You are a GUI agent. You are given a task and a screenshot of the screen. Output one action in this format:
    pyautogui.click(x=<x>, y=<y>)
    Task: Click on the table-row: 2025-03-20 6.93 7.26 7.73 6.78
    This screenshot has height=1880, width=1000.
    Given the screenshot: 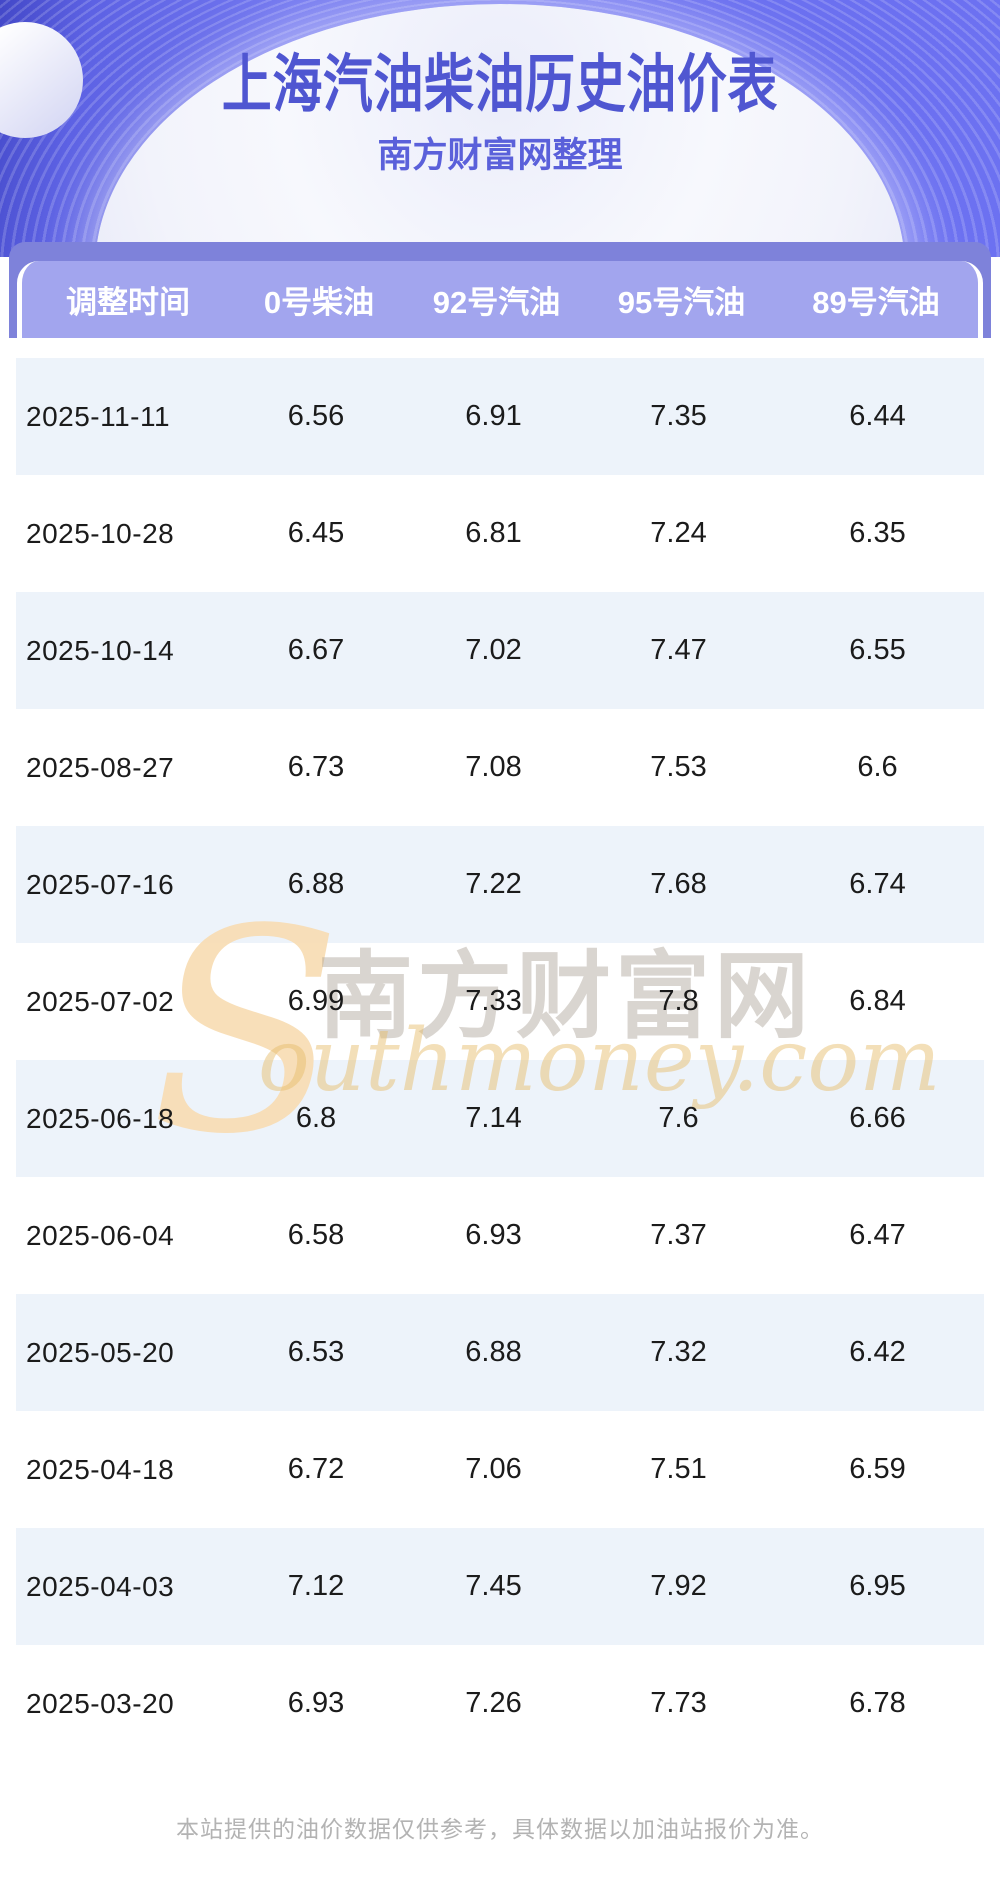 What is the action you would take?
    pyautogui.click(x=500, y=1703)
    